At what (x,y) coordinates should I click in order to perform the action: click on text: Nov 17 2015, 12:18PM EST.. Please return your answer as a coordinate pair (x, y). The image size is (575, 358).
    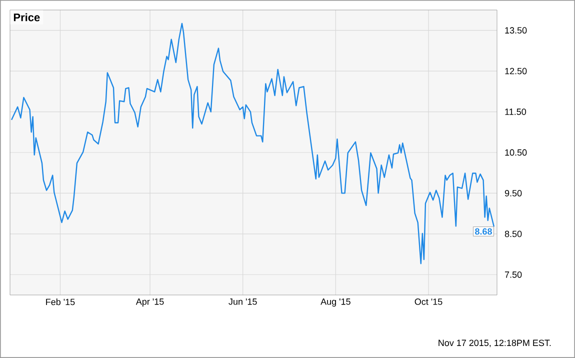
    Looking at the image, I should click on (494, 344).